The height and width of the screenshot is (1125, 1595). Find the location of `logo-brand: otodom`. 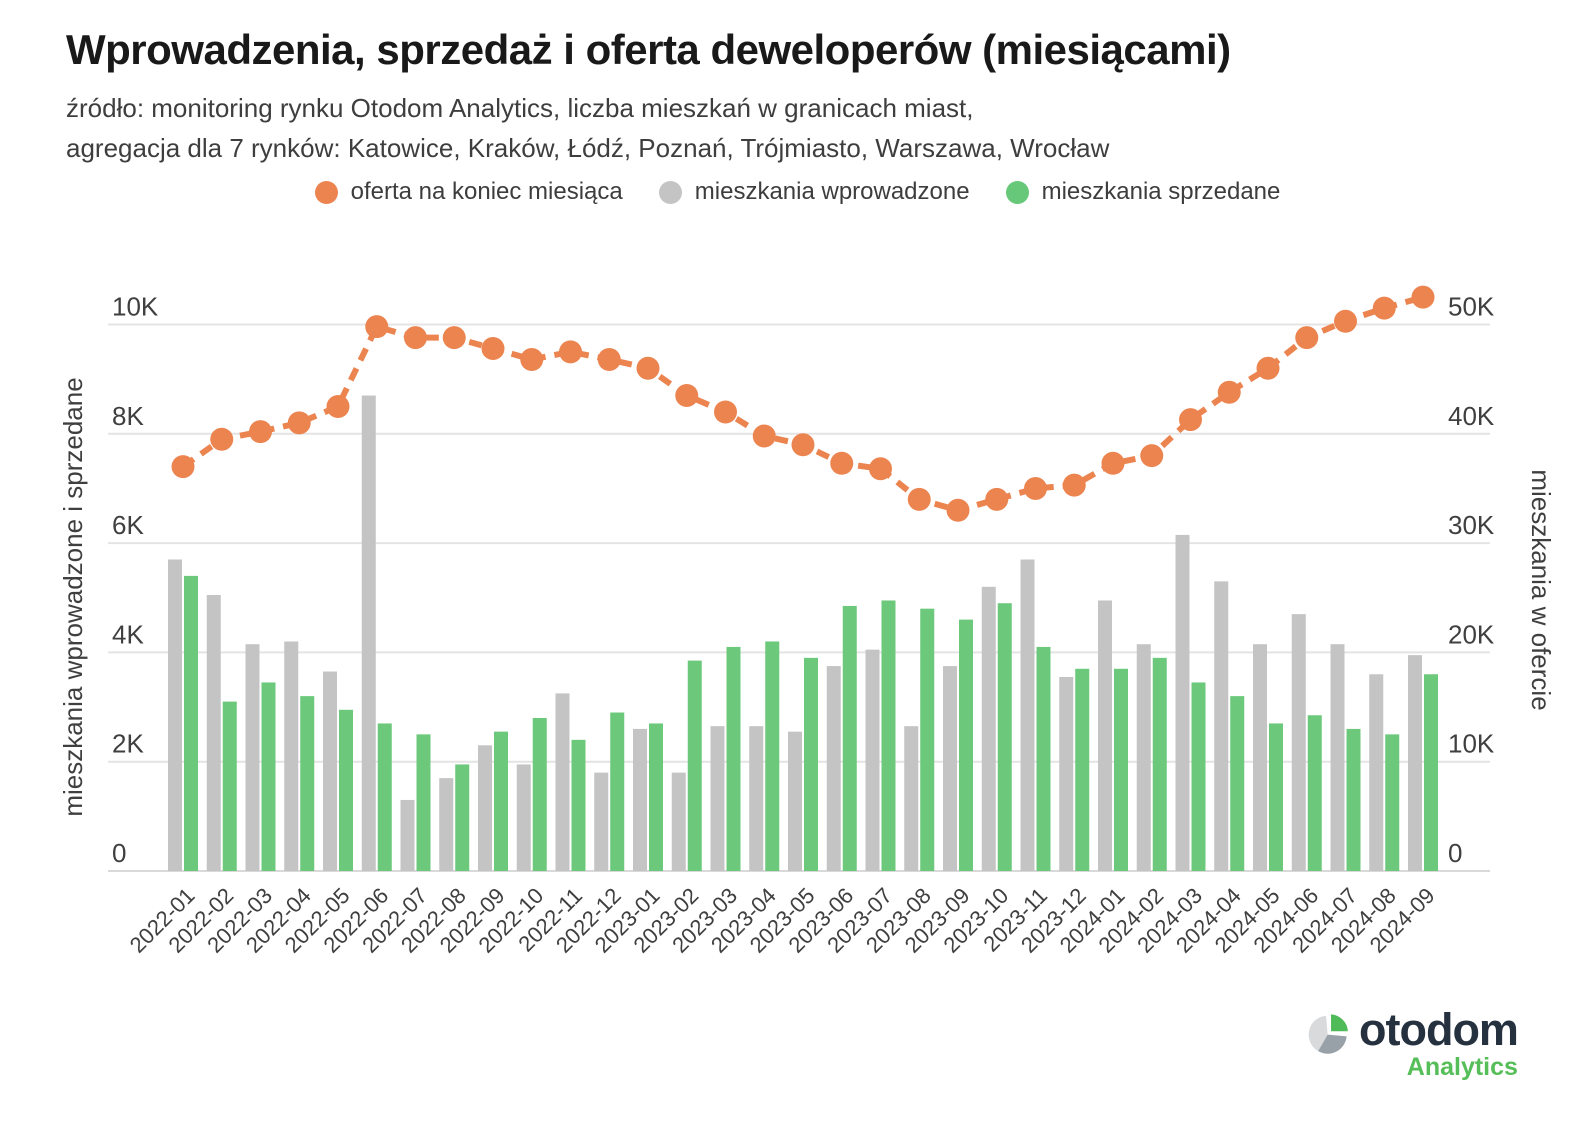

logo-brand: otodom is located at coordinates (1439, 1029).